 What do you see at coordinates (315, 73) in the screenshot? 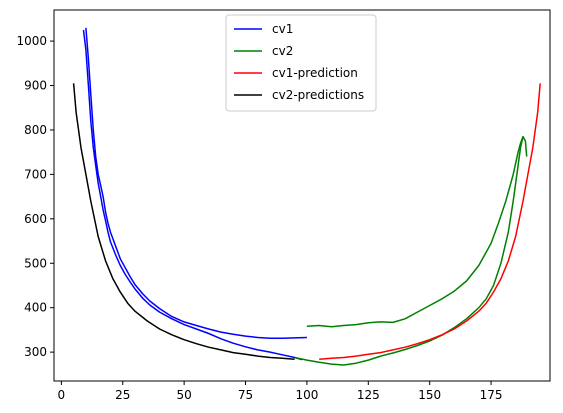
I see `legend-label-cv1-prediction: cv1-prediction` at bounding box center [315, 73].